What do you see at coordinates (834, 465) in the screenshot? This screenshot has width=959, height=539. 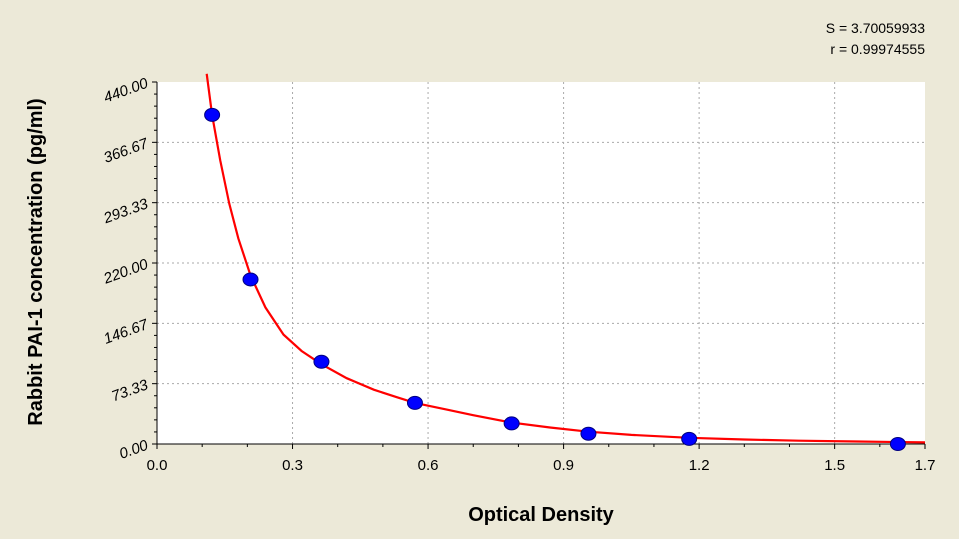 I see `x-tick-label: 1.5` at bounding box center [834, 465].